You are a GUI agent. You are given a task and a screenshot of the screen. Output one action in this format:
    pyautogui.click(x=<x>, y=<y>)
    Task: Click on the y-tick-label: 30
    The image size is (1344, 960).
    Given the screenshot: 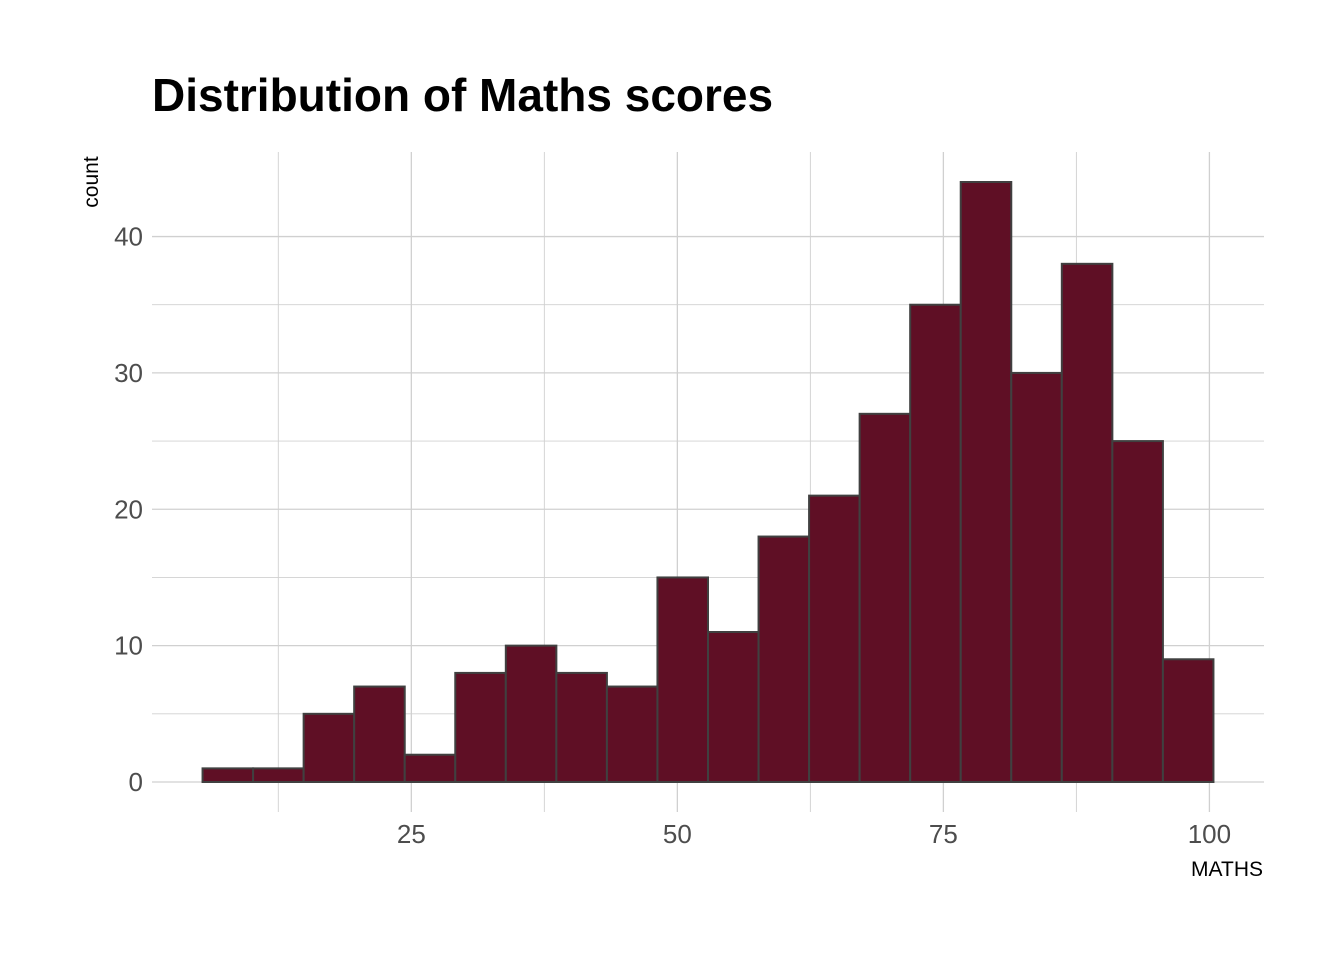 What is the action you would take?
    pyautogui.click(x=128, y=373)
    